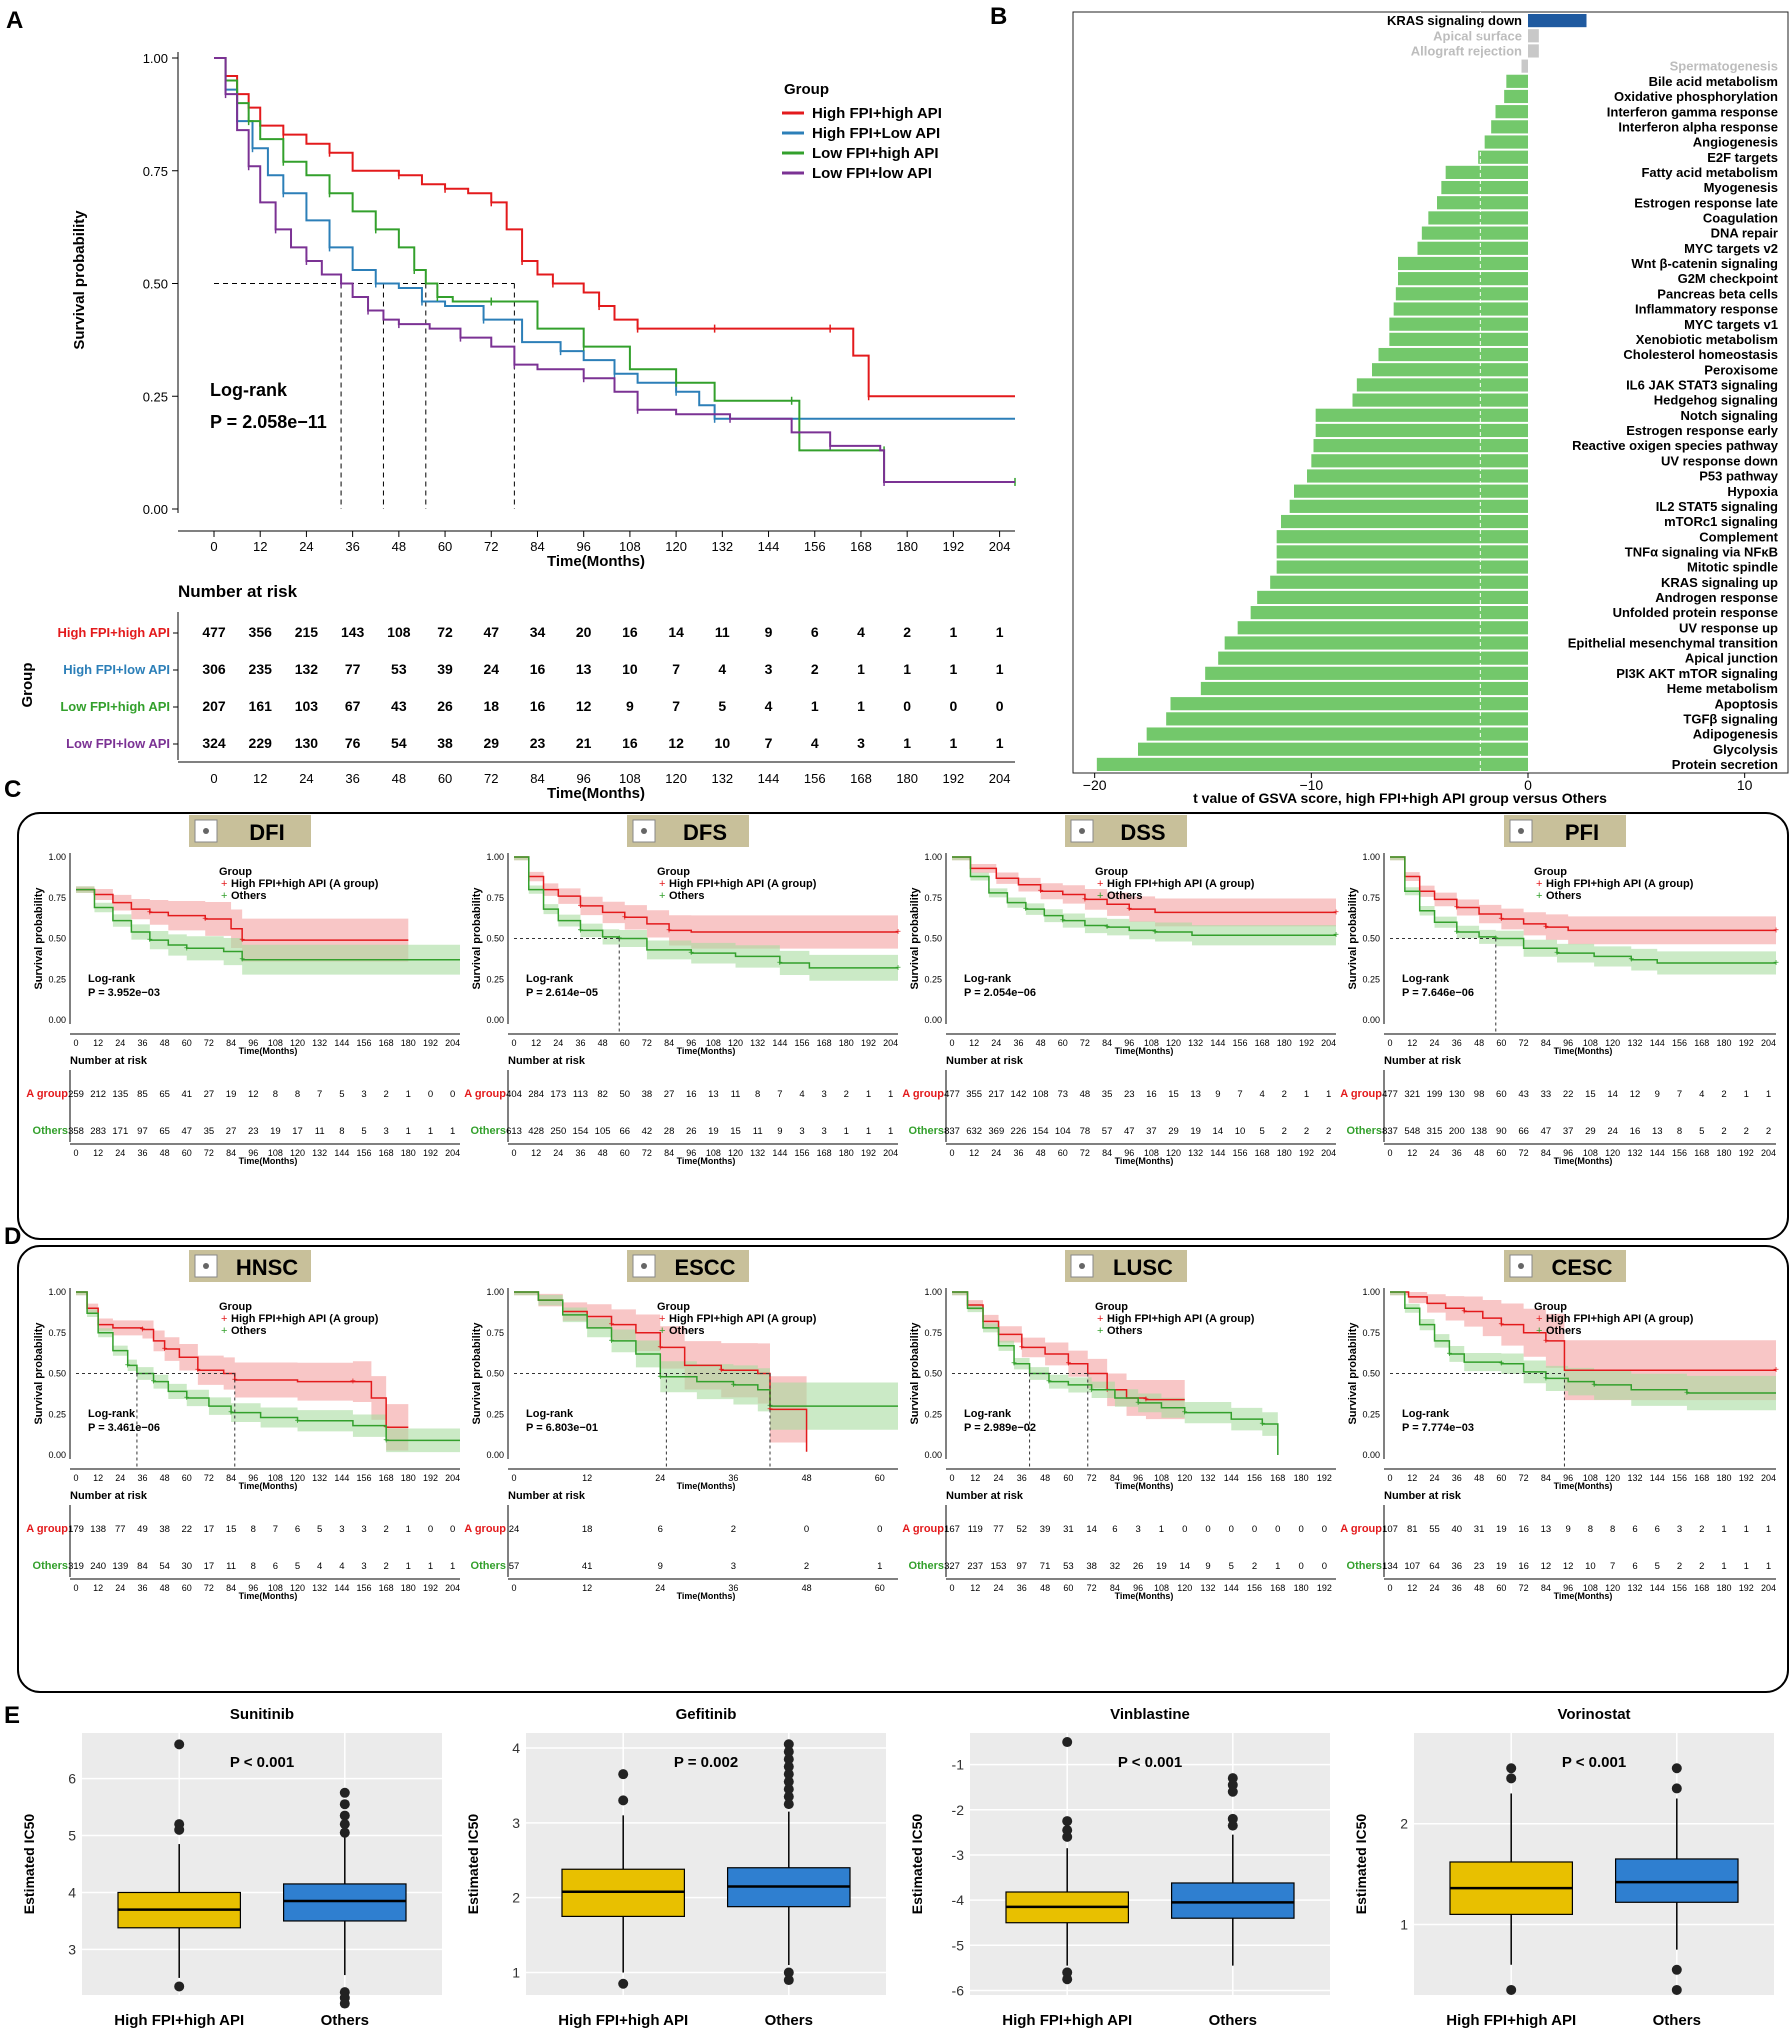  What do you see at coordinates (495, 939) in the screenshot?
I see `y-tick-label: 0.50` at bounding box center [495, 939].